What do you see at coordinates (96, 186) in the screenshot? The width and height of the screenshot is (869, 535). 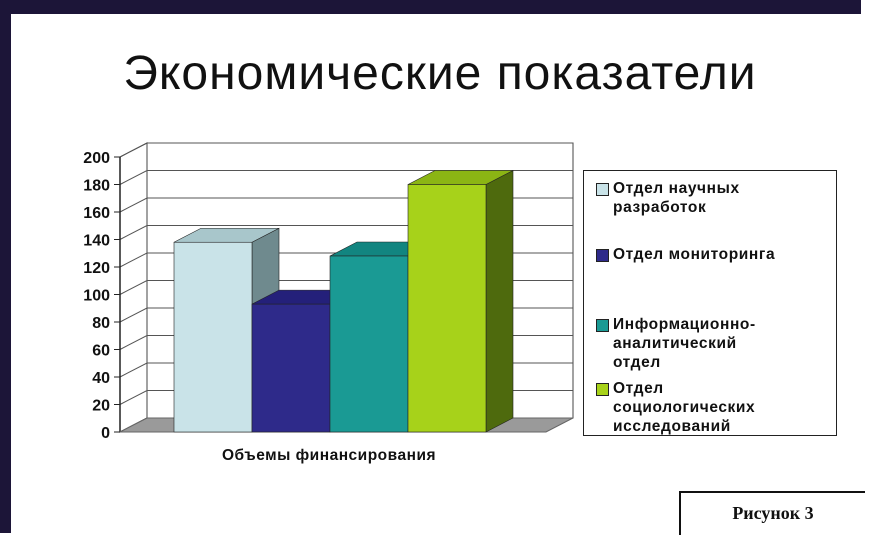 I see `y-tick-label: 180` at bounding box center [96, 186].